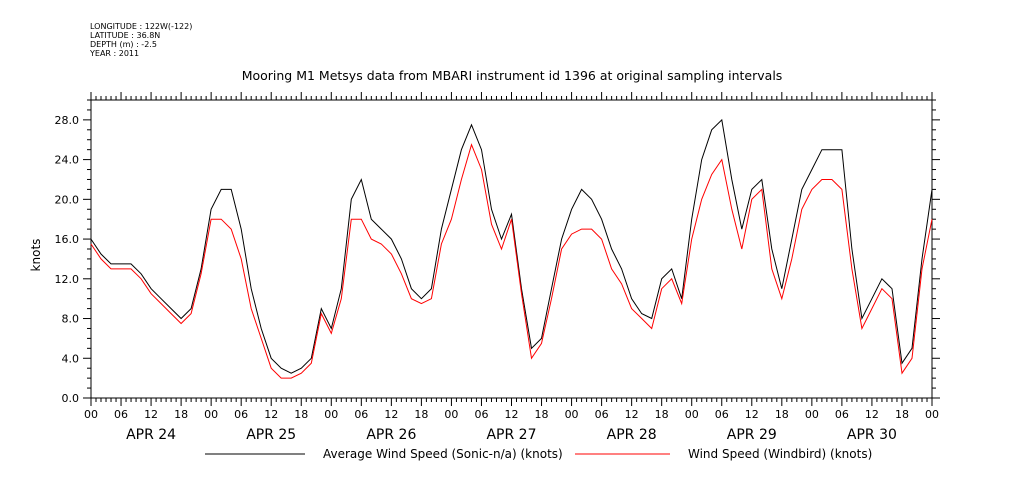 This screenshot has width=1009, height=504. What do you see at coordinates (271, 435) in the screenshot?
I see `x-day-label: APR 25` at bounding box center [271, 435].